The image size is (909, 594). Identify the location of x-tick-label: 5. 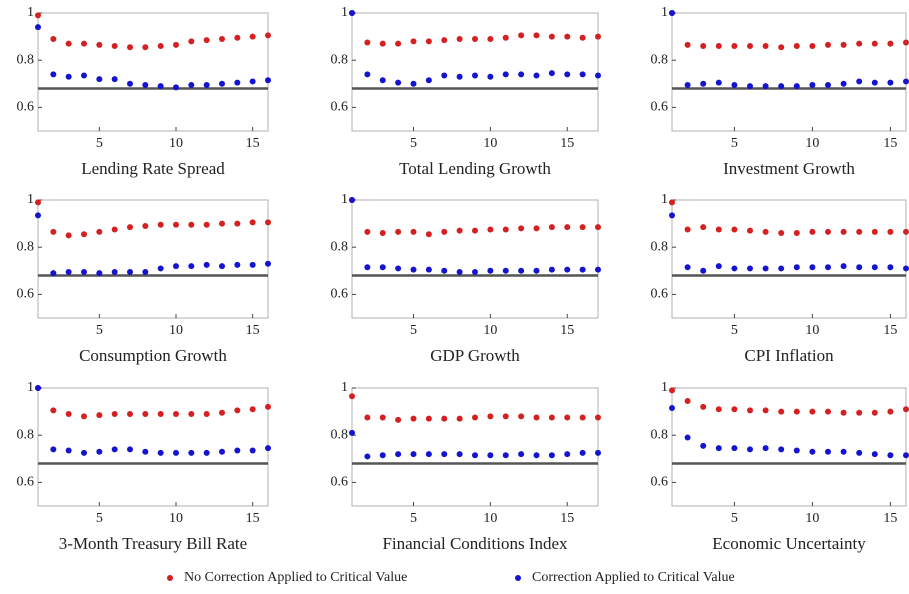
(413, 143).